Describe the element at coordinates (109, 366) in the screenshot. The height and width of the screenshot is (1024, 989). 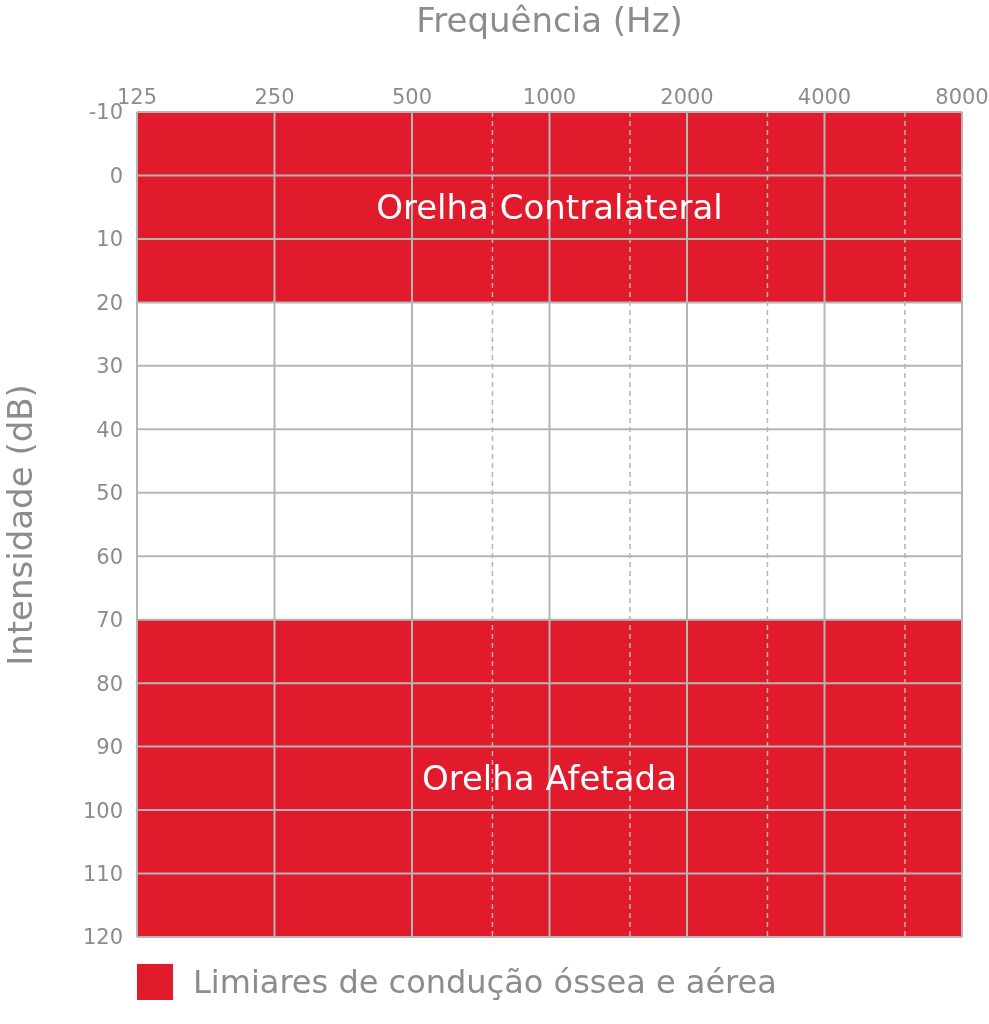
I see `y-tick-label: 30` at that location.